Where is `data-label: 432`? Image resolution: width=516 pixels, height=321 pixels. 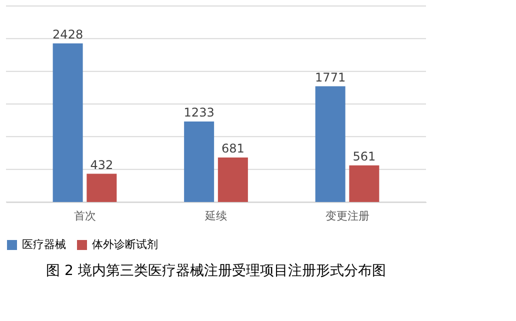
data-label: 432 is located at coordinates (102, 165).